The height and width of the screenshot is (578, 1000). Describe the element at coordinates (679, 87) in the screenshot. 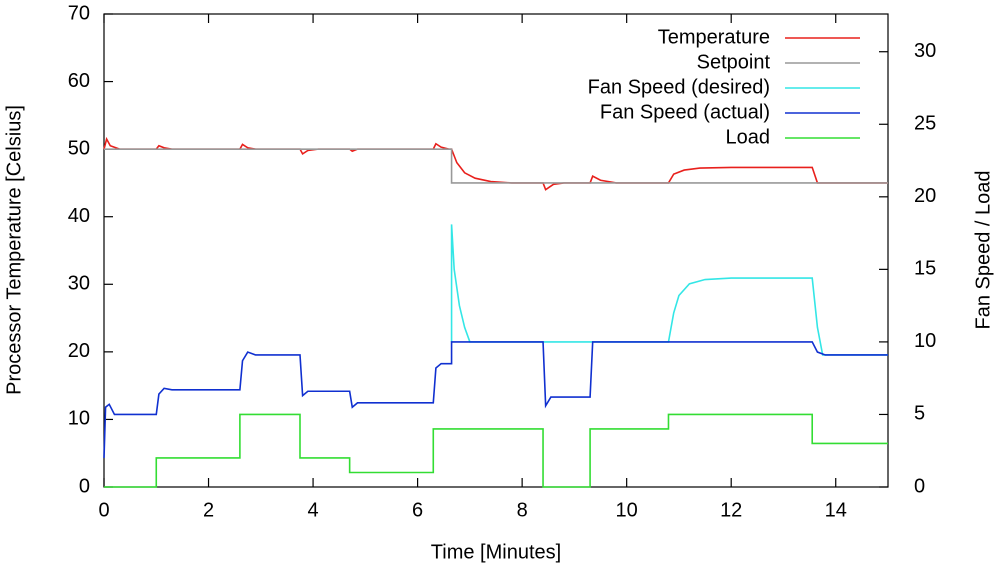

I see `legend-label: Fan Speed (desired)` at that location.